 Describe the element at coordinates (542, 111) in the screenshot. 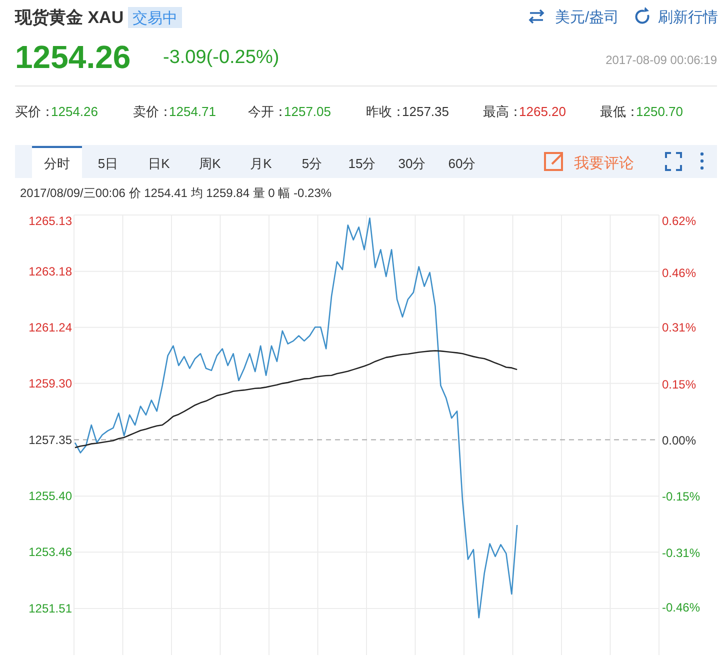

I see `text: 1265.20` at that location.